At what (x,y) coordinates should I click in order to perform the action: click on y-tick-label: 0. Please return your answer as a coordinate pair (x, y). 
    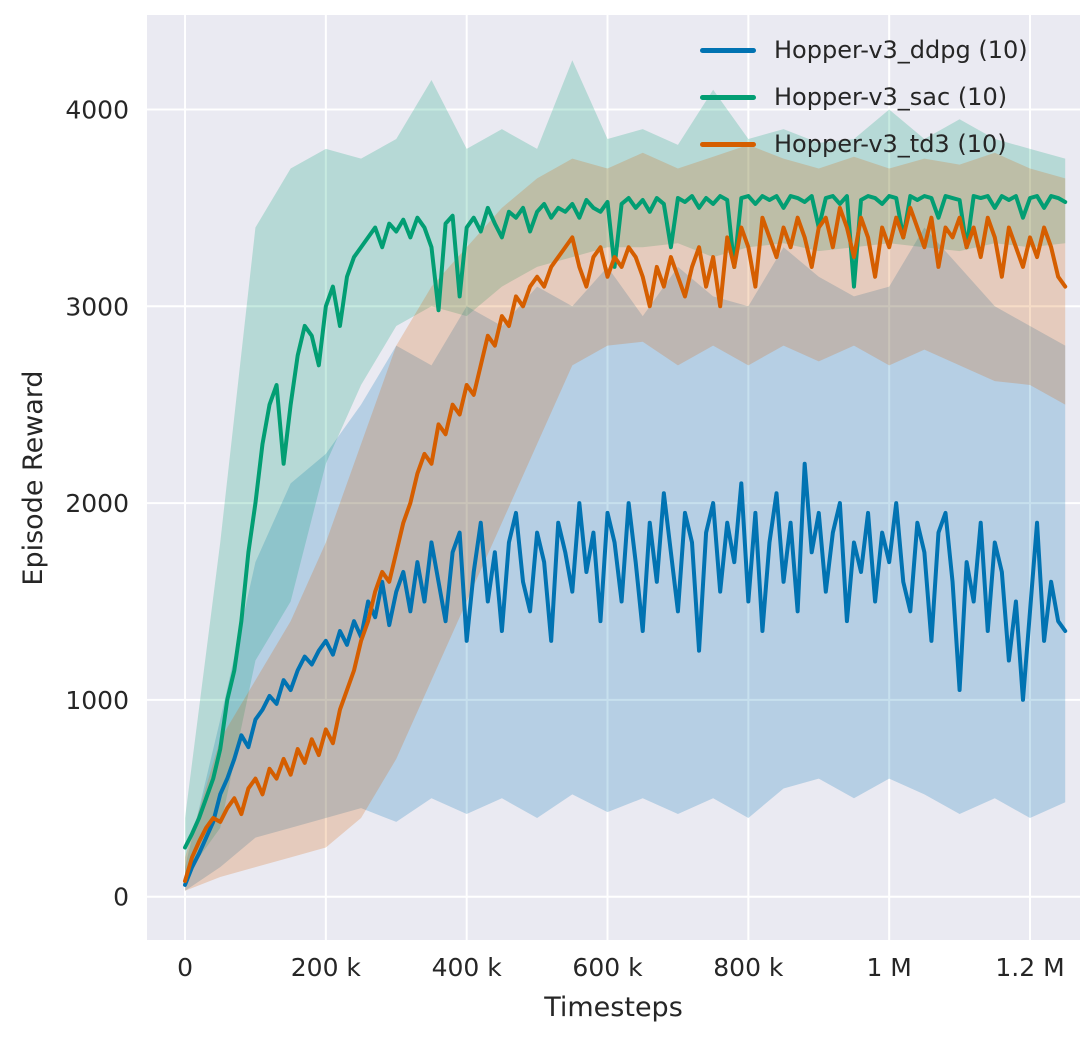
    Looking at the image, I should click on (121, 897).